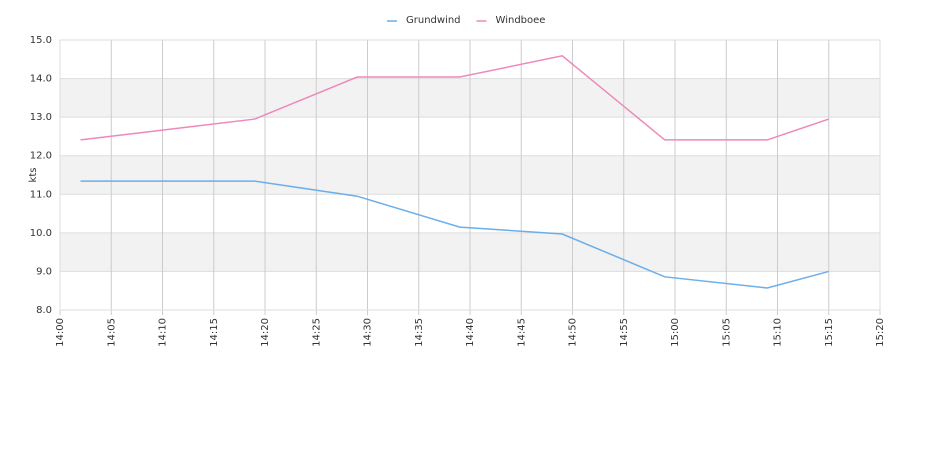 Image resolution: width=940 pixels, height=450 pixels. Describe the element at coordinates (433, 20) in the screenshot. I see `legend-label: Grundwind` at that location.